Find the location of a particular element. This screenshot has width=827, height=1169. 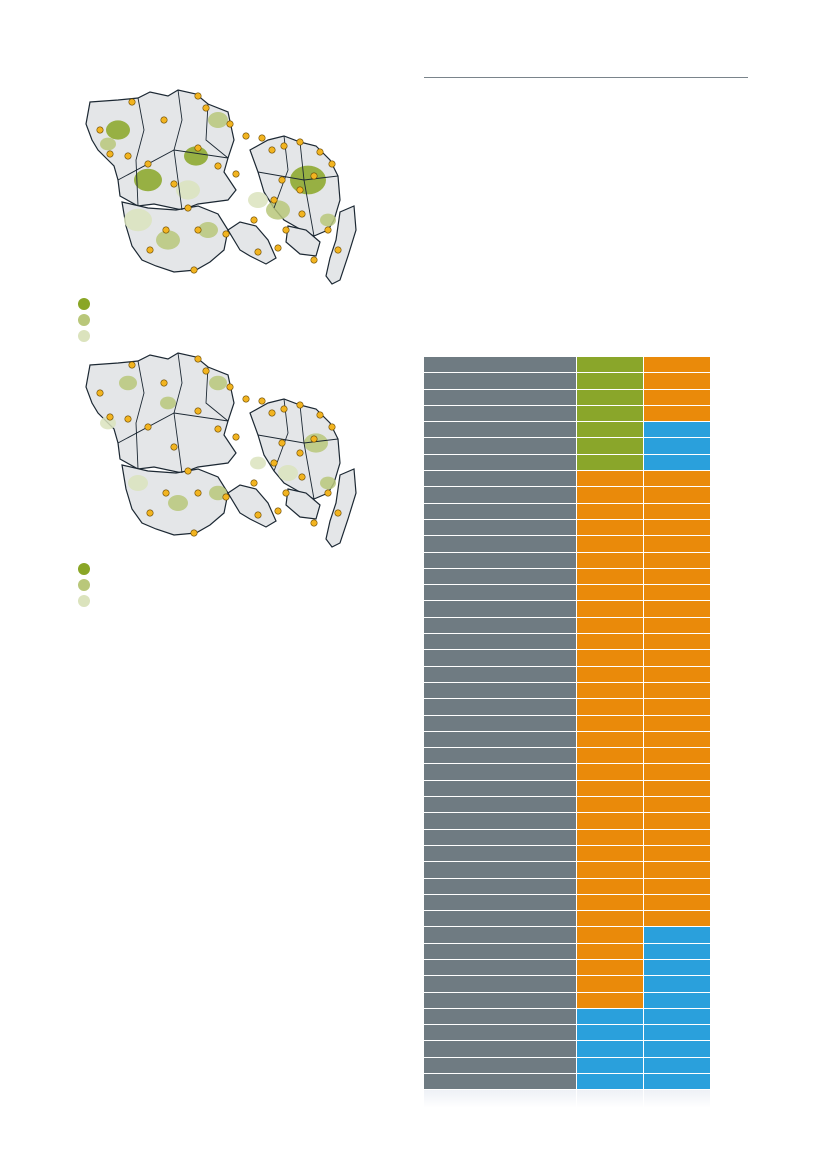

region-borders is located at coordinates (228, 426).